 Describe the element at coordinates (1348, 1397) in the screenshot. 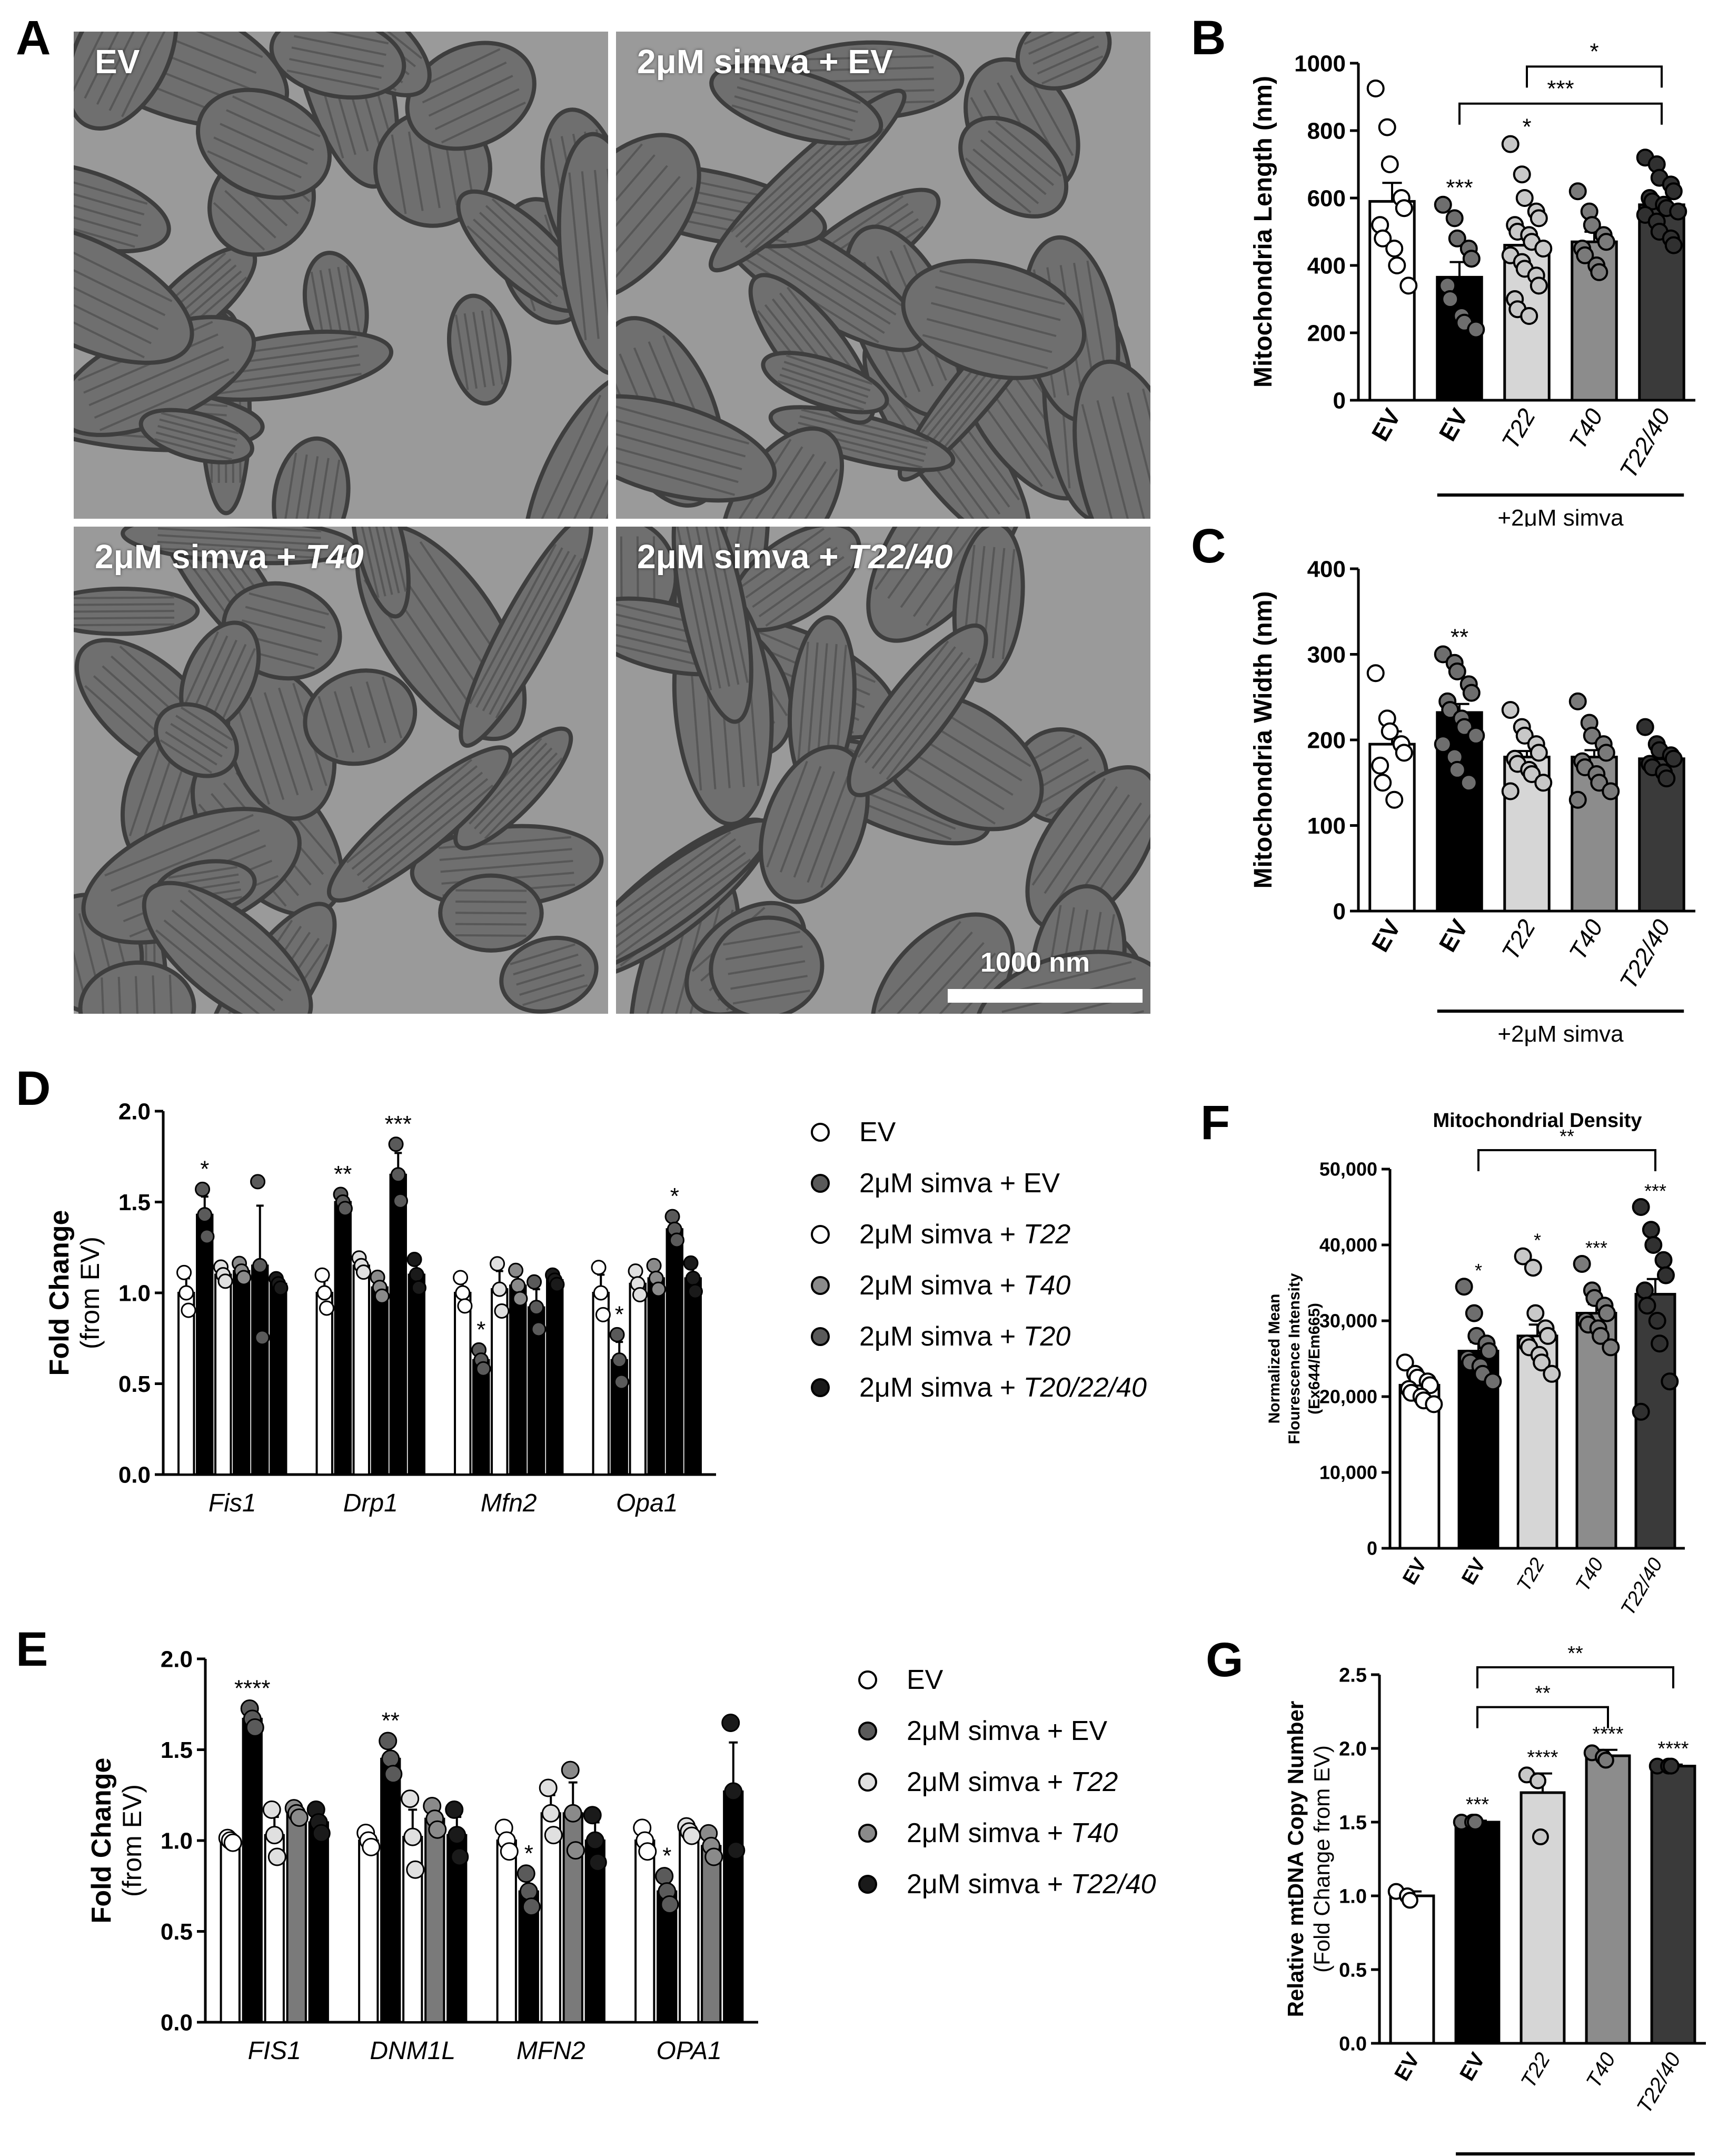

I see `y-tick-label: 20,000` at that location.